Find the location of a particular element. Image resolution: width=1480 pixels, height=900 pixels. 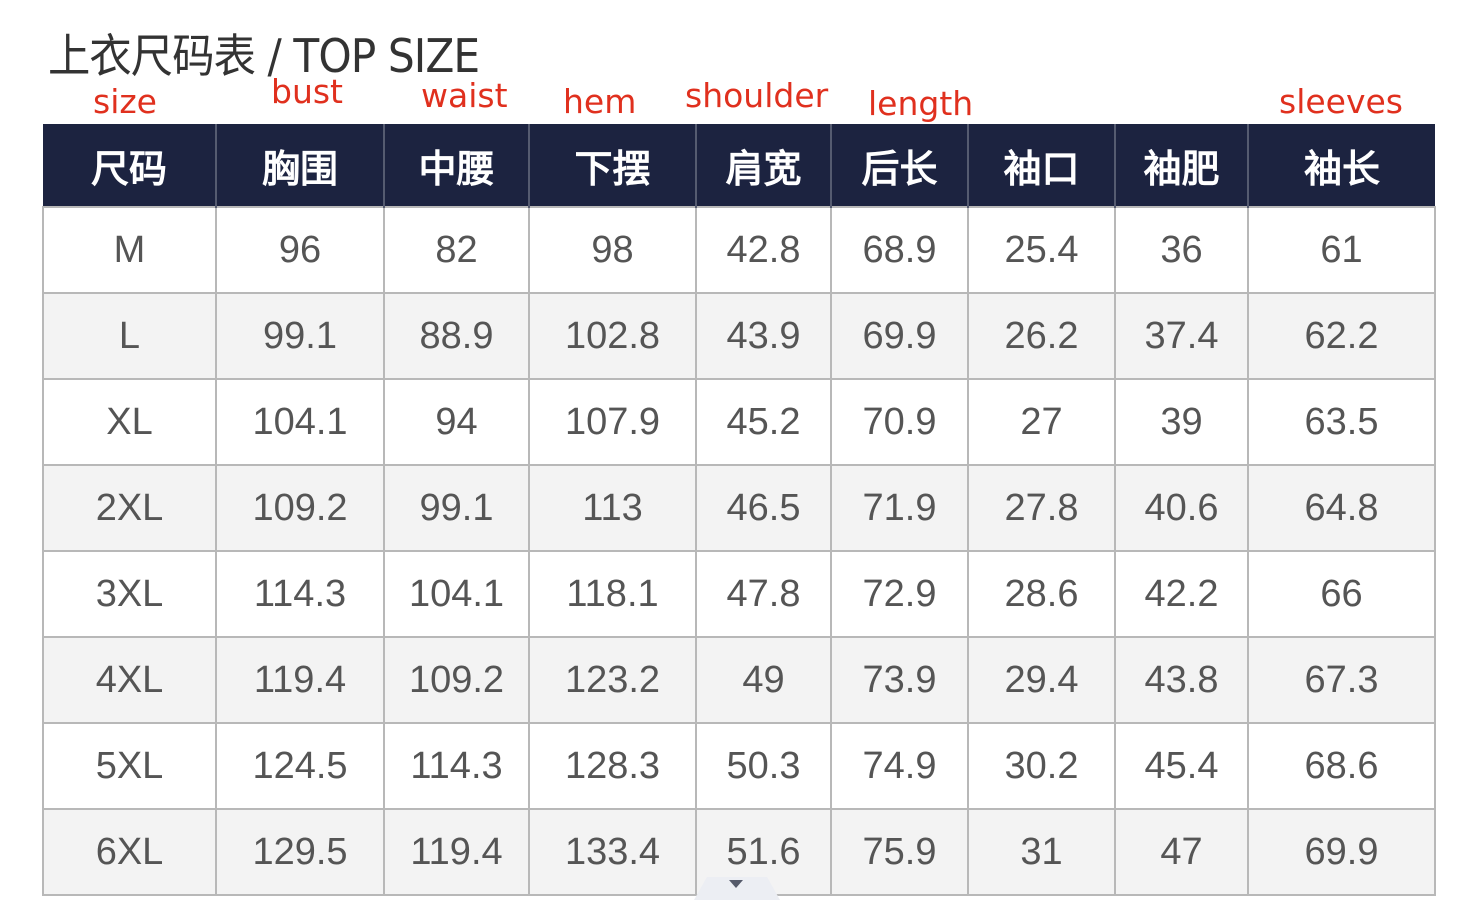

column-header: 袖口 is located at coordinates (1041, 165).